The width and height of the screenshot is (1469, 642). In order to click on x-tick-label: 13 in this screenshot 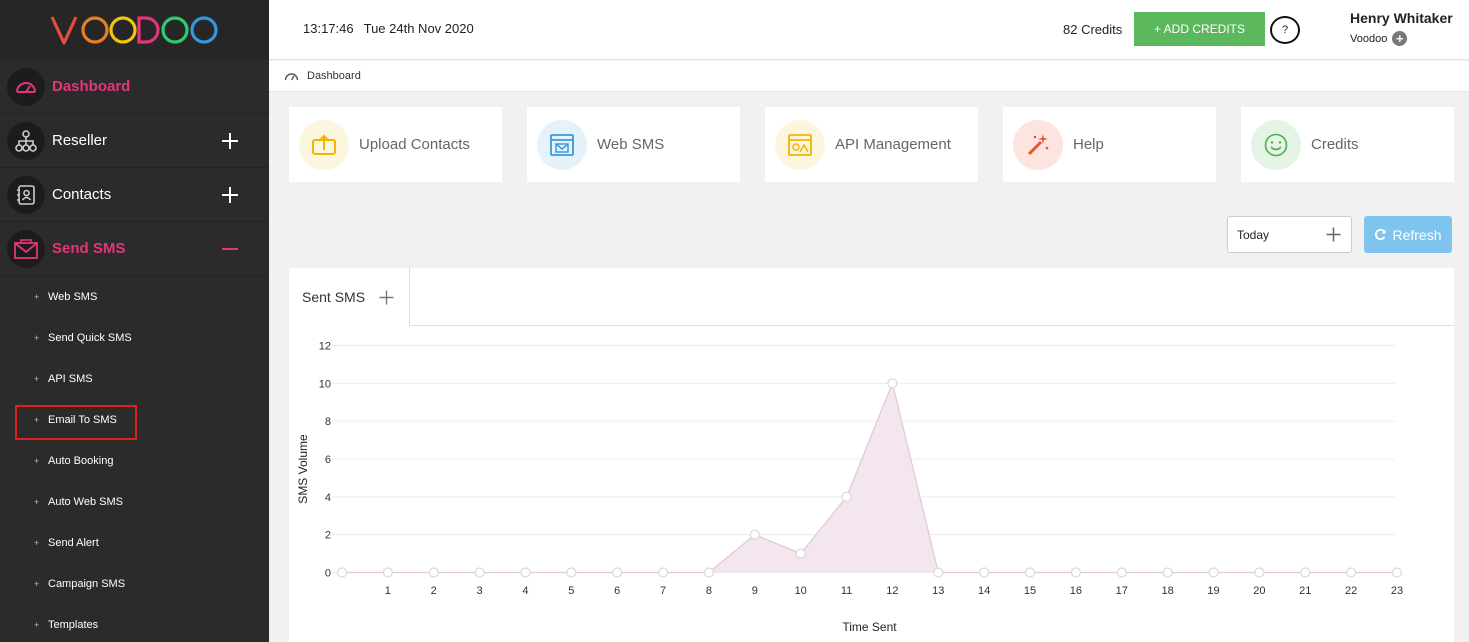, I will do `click(938, 591)`.